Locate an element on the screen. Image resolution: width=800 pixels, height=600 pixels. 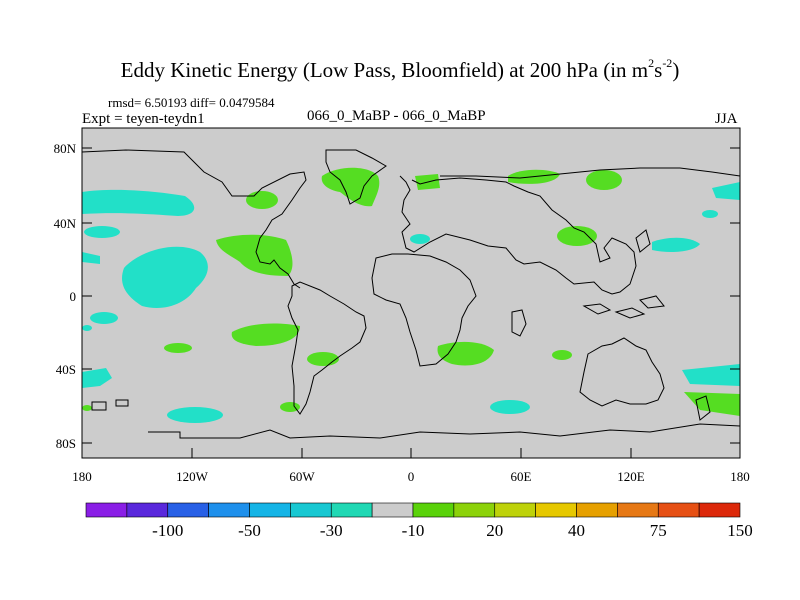
case-label: 066_0_MaBP - 066_0_MaBP is located at coordinates (396, 116).